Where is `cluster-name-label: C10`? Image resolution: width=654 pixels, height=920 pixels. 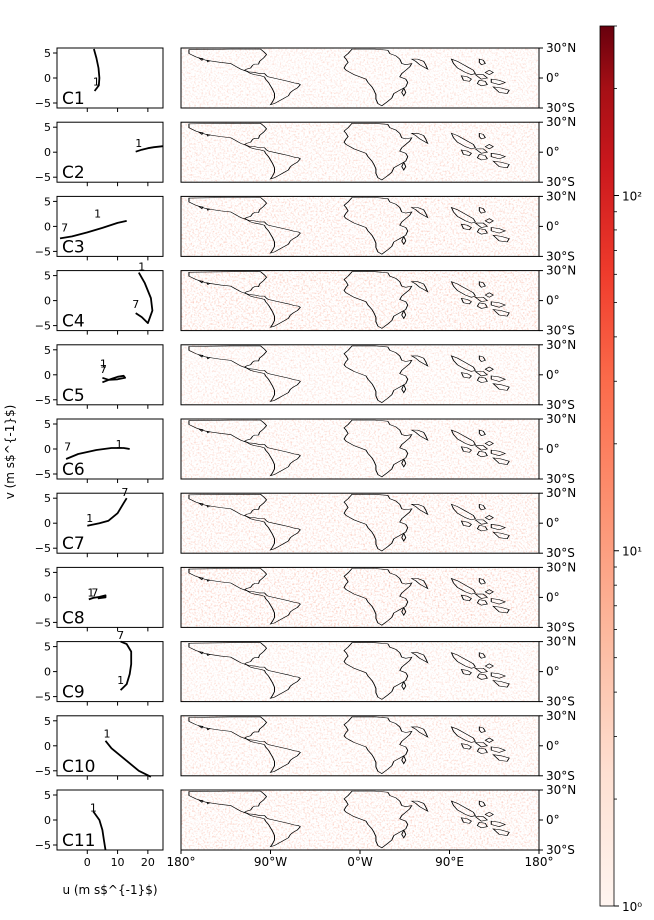 cluster-name-label: C10 is located at coordinates (79, 767).